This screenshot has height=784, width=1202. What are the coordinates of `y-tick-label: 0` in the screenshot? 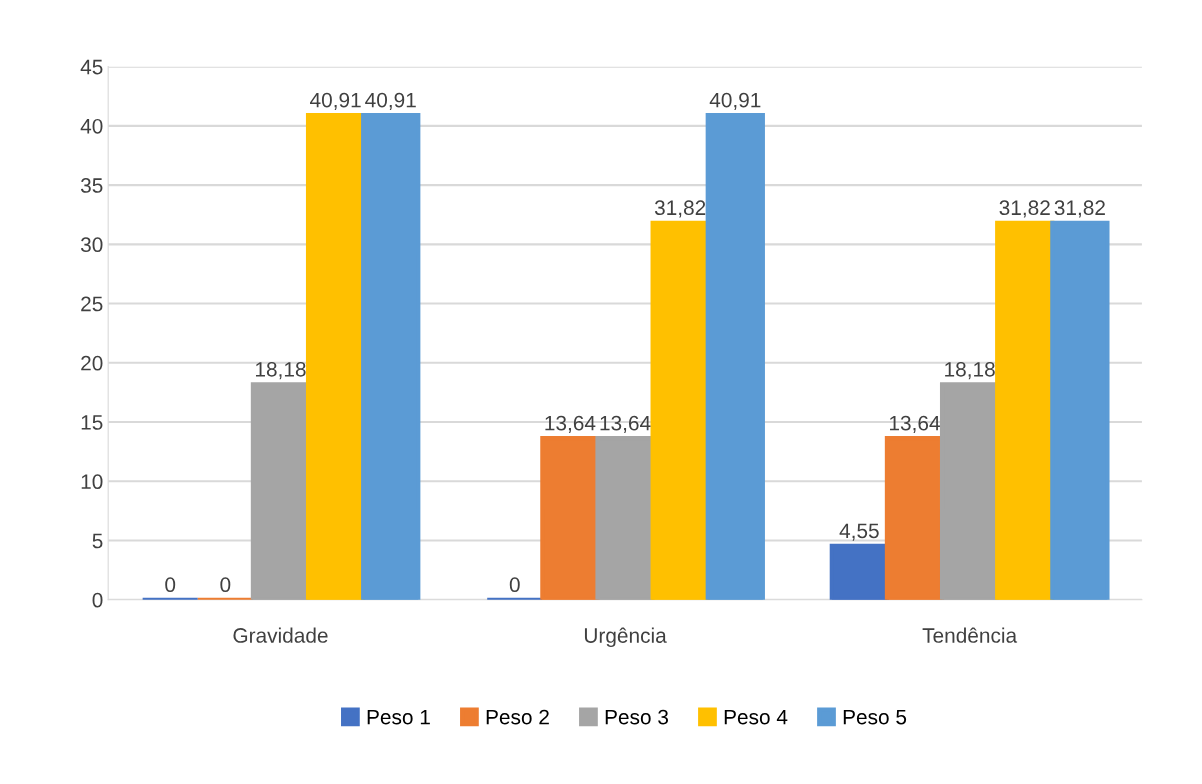 It's located at (97, 600).